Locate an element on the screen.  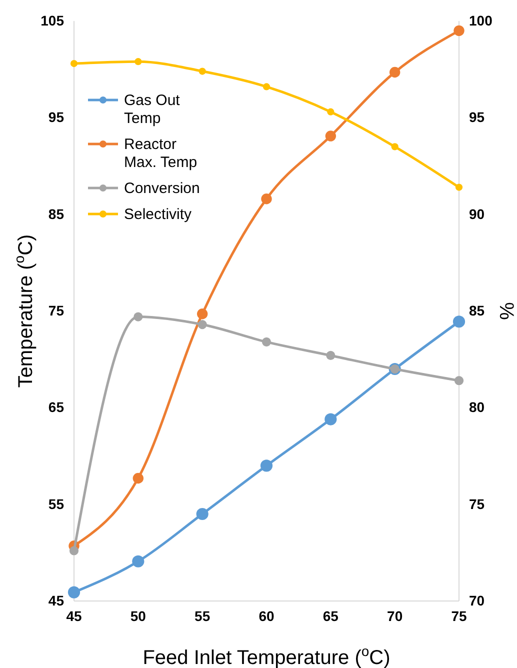
y2-tick-label: 85 is located at coordinates (477, 310).